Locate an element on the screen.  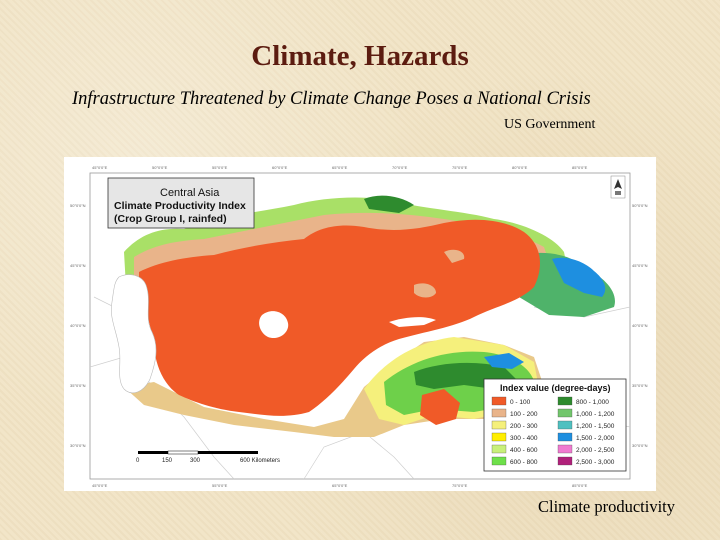
legend-label: 600 - 800 is located at coordinates (524, 462).